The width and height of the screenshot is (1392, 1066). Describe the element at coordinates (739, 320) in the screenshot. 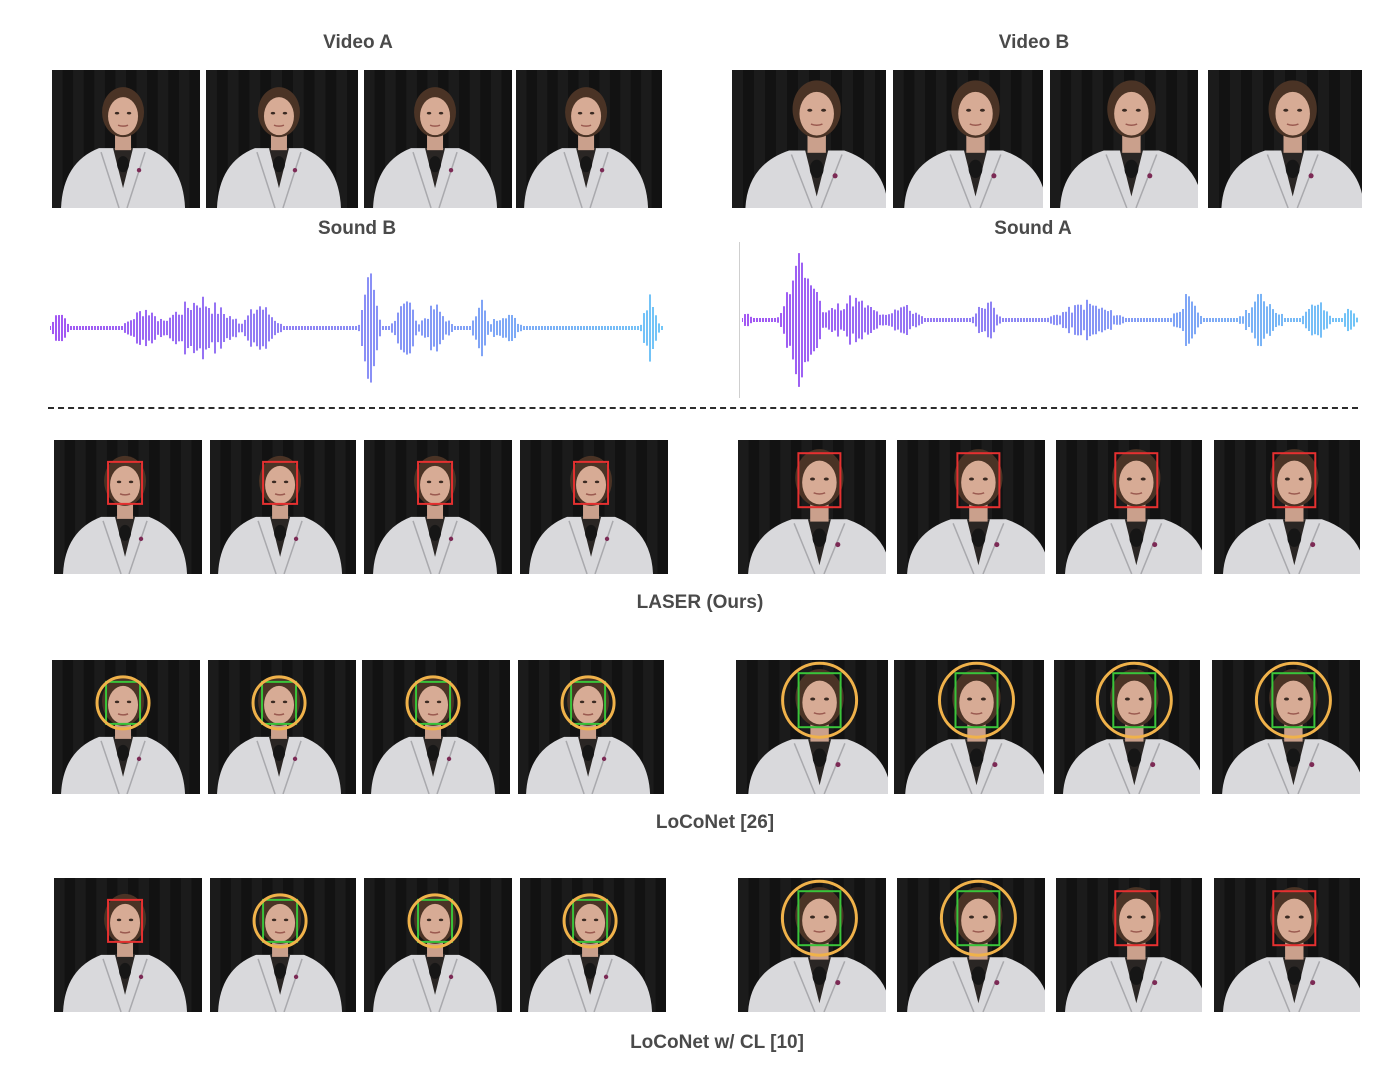

I see `waveform-separator` at that location.